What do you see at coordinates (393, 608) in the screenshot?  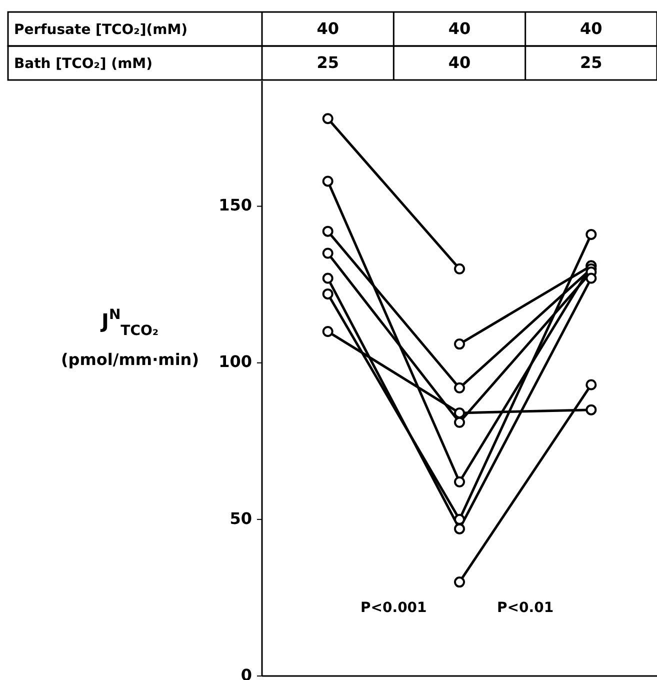 I see `annotation: P<0.001` at bounding box center [393, 608].